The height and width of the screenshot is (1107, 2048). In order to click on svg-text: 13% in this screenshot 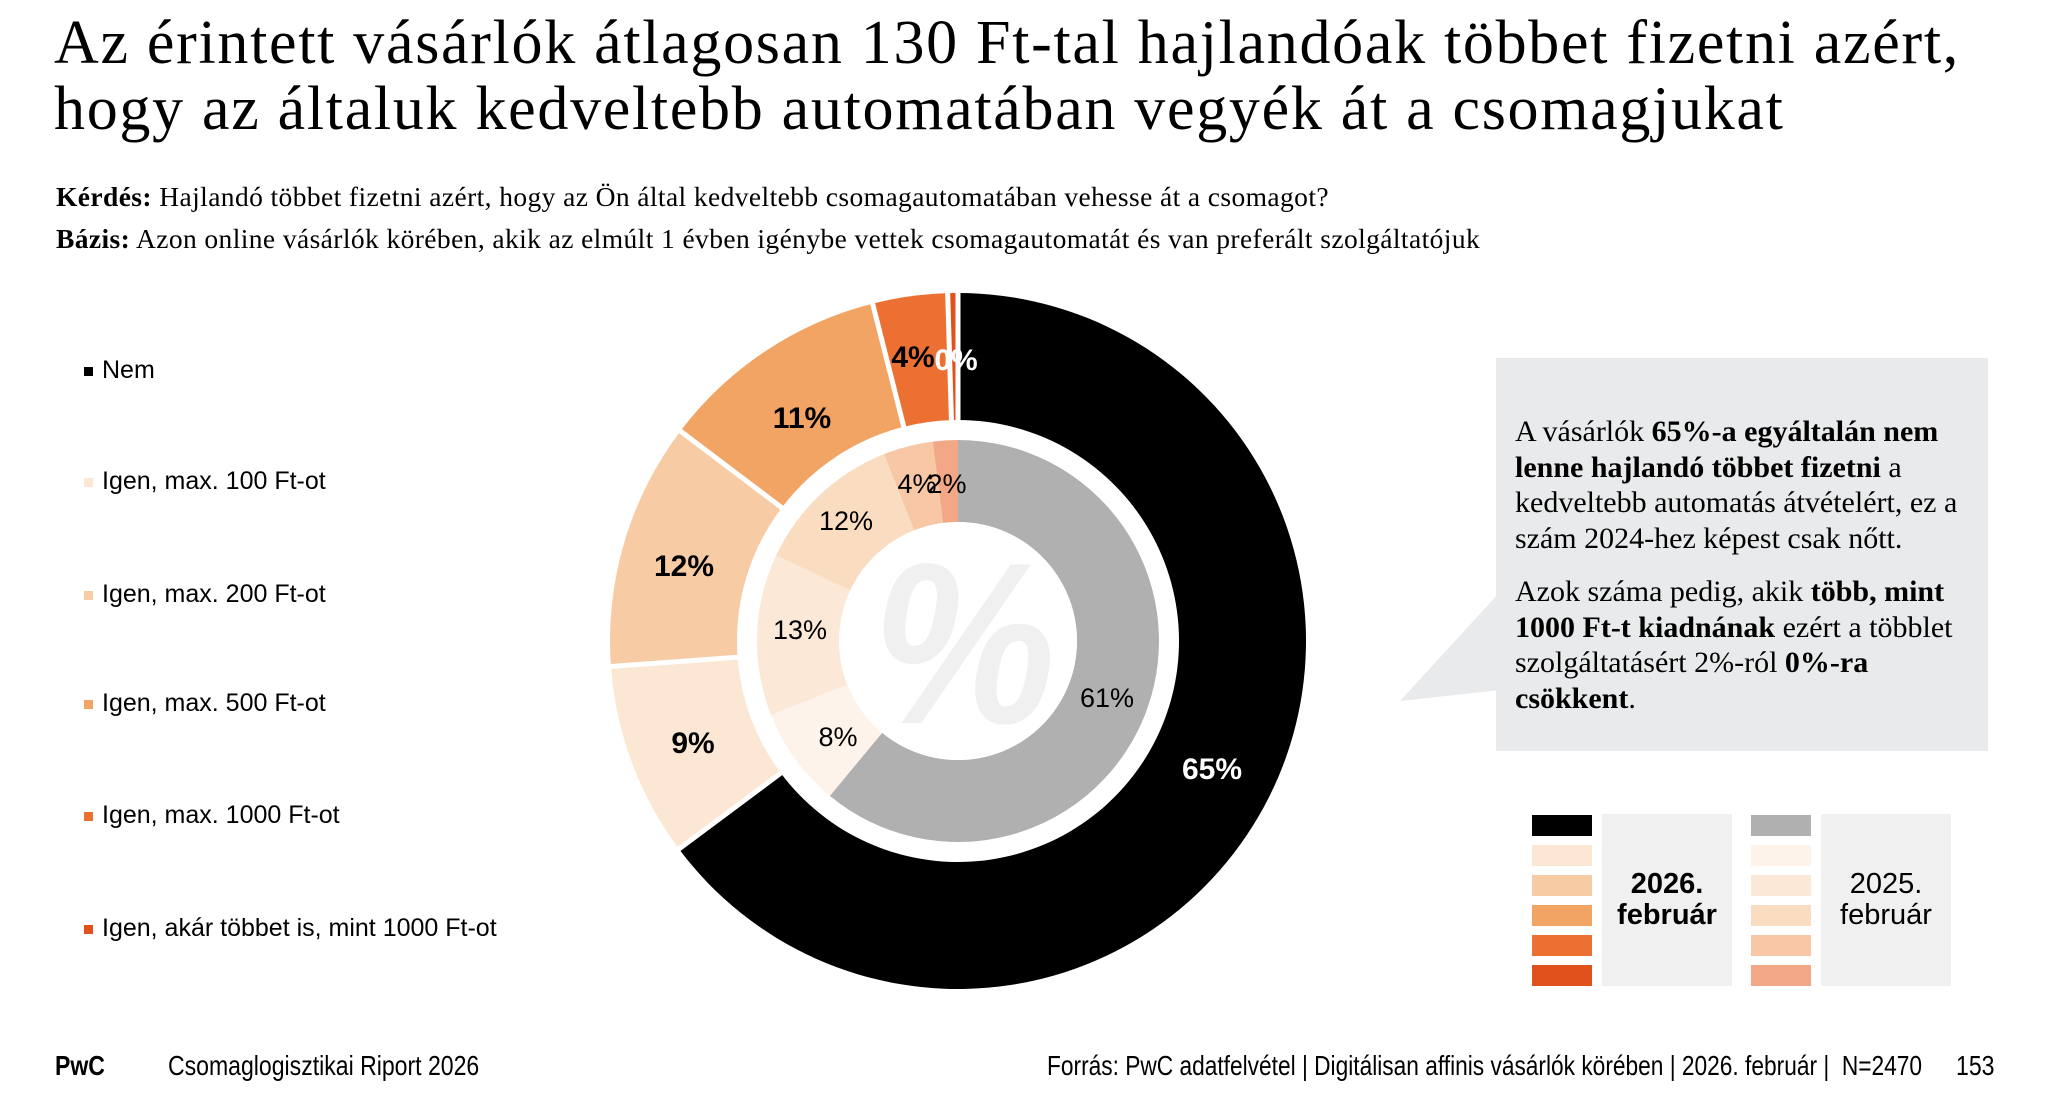, I will do `click(800, 630)`.